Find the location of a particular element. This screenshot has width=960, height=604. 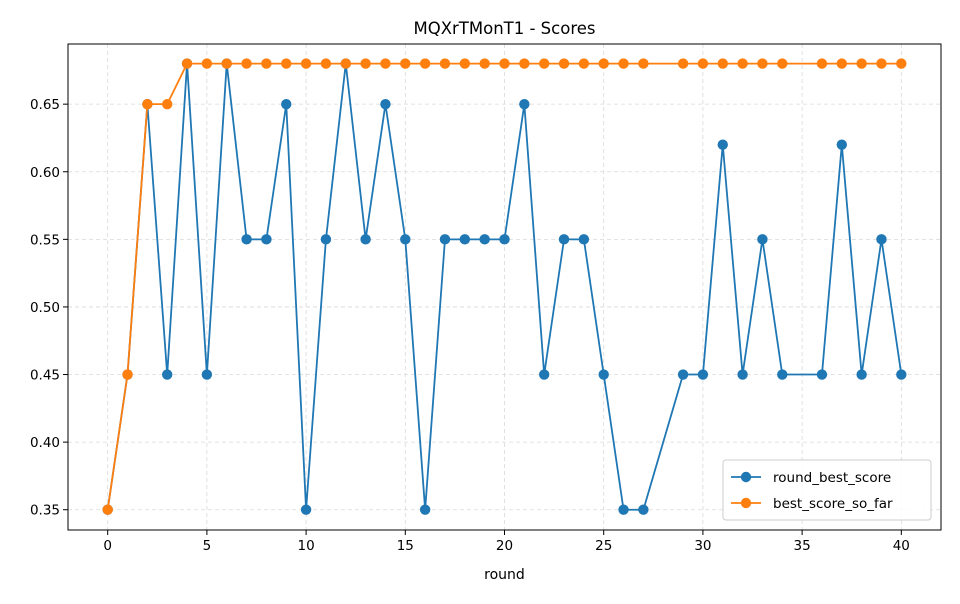

y-tick-label: 0.60 is located at coordinates (45, 173).